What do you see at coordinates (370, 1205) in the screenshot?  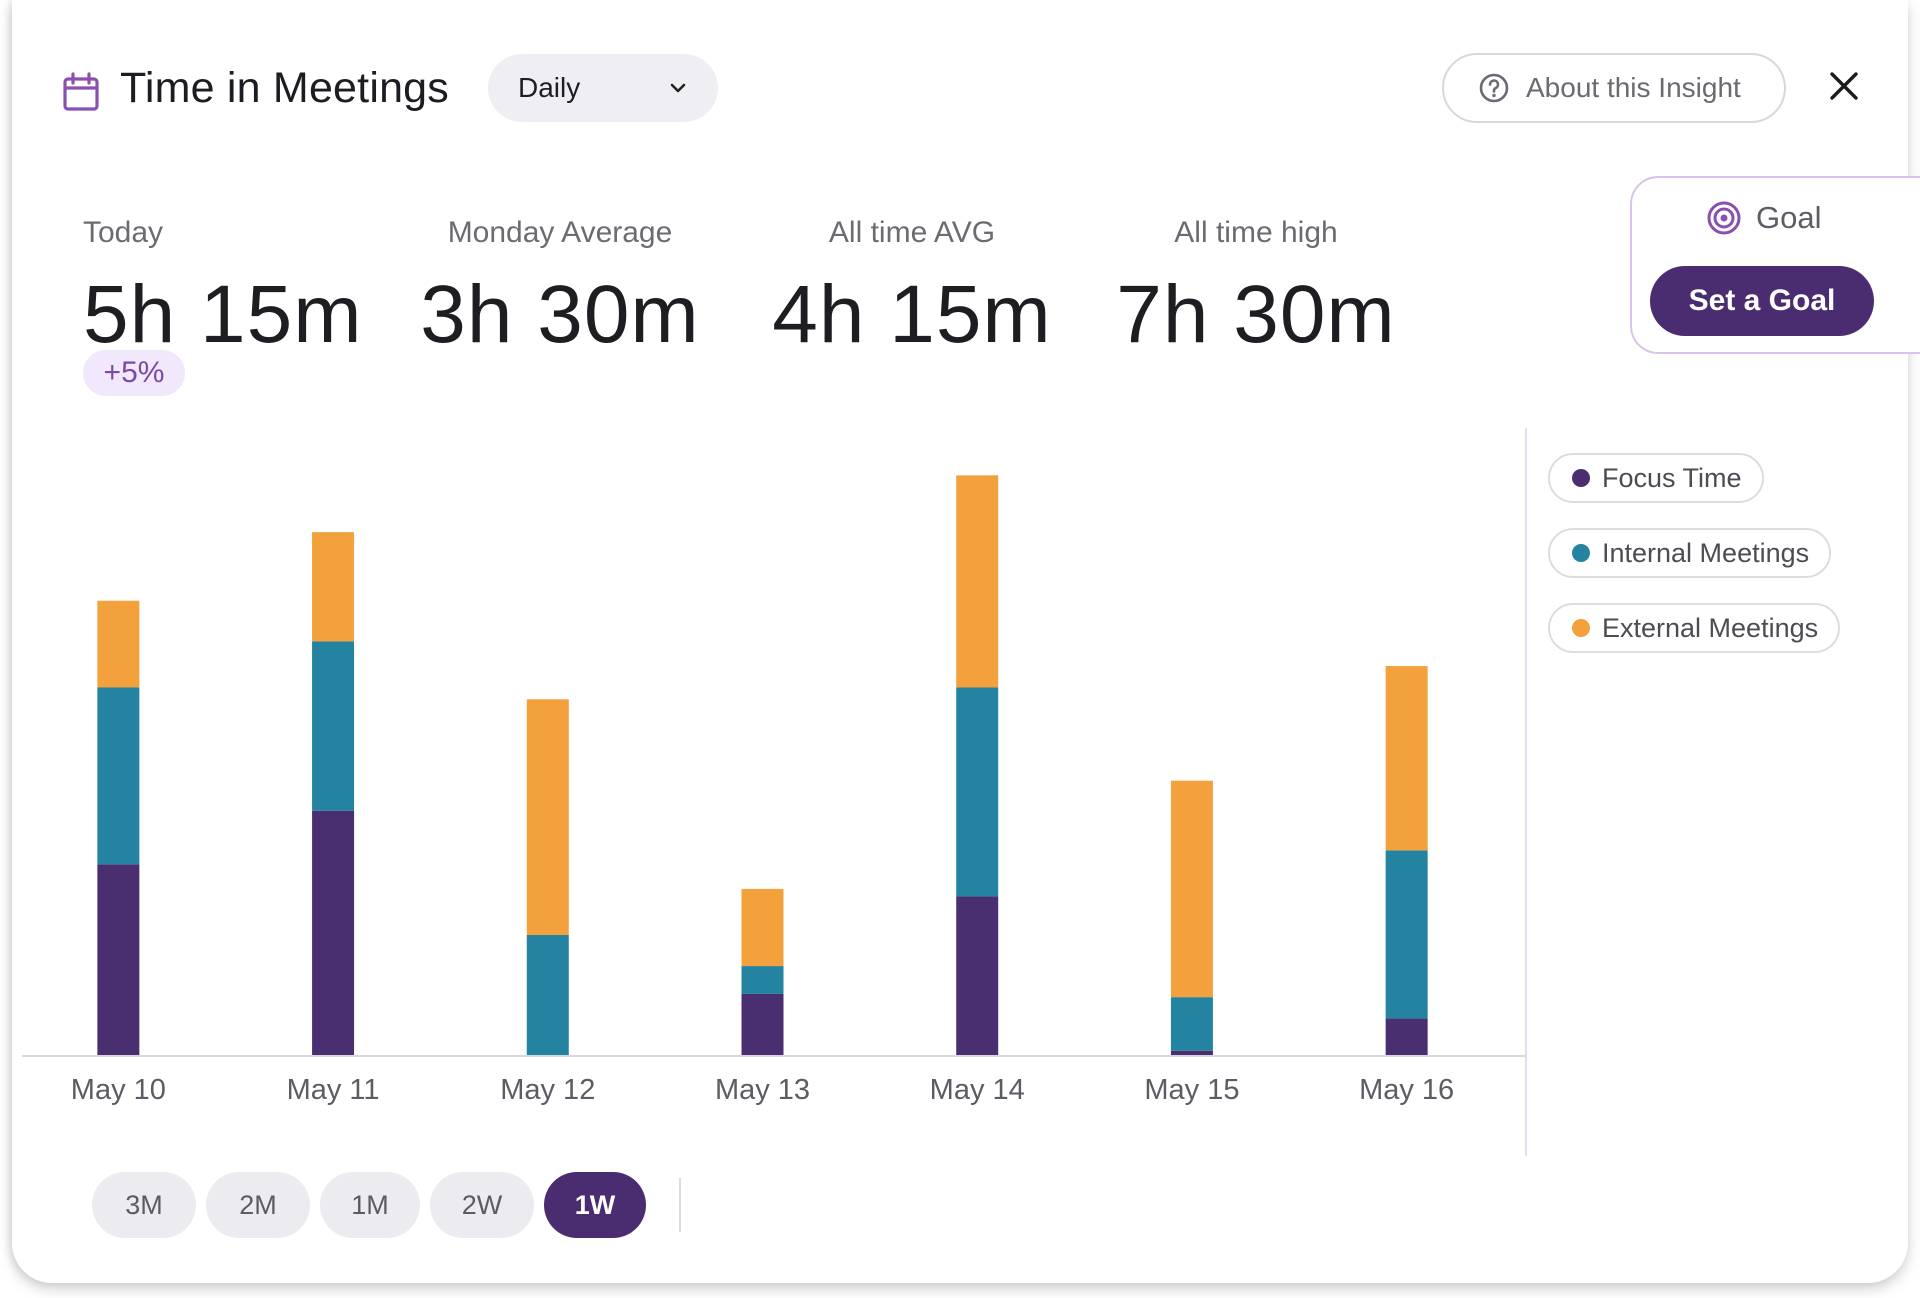 I see `range-button-1m: 1M` at bounding box center [370, 1205].